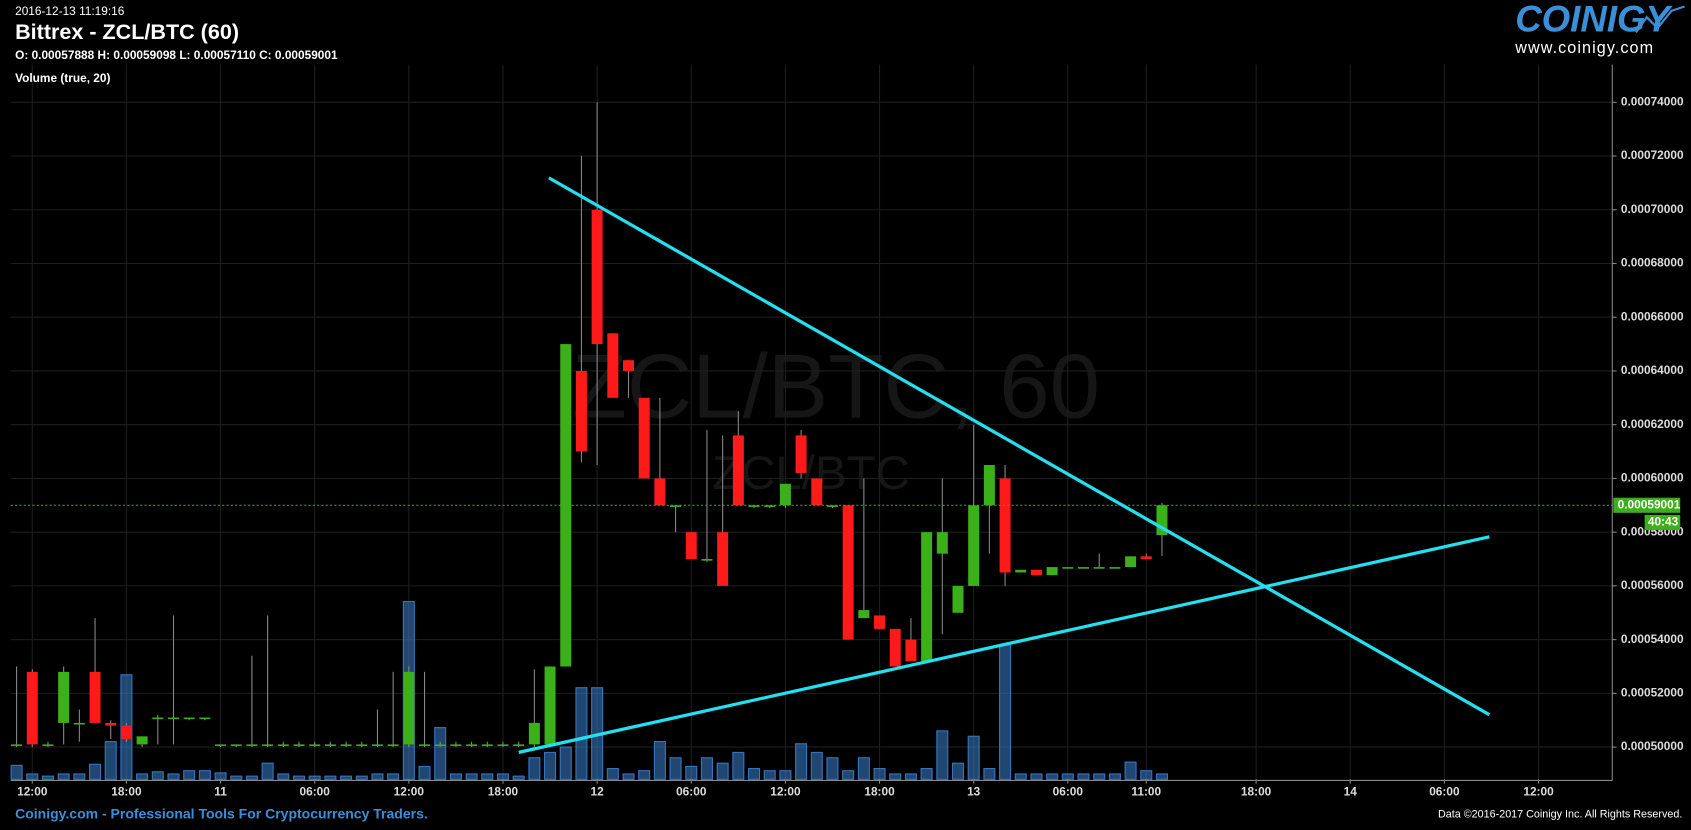 Image resolution: width=1691 pixels, height=830 pixels. Describe the element at coordinates (974, 791) in the screenshot. I see `x-tick-label: 13` at that location.